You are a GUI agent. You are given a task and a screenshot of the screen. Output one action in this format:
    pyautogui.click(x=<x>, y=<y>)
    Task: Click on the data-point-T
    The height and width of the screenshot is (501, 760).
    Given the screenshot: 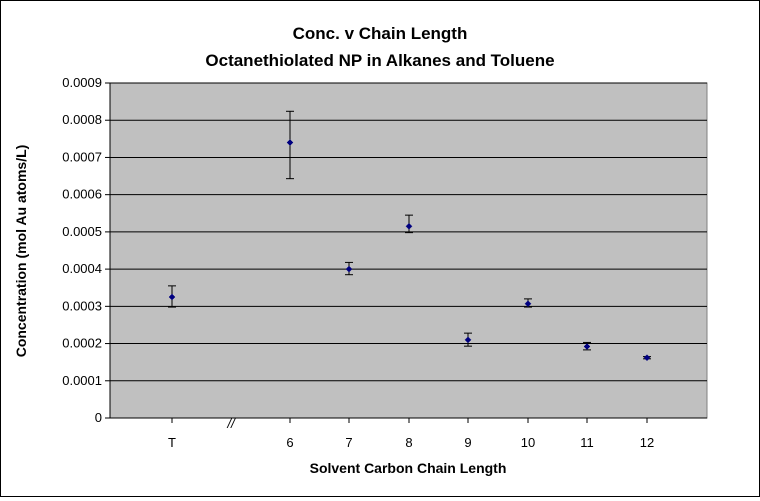 What is the action you would take?
    pyautogui.click(x=172, y=296)
    